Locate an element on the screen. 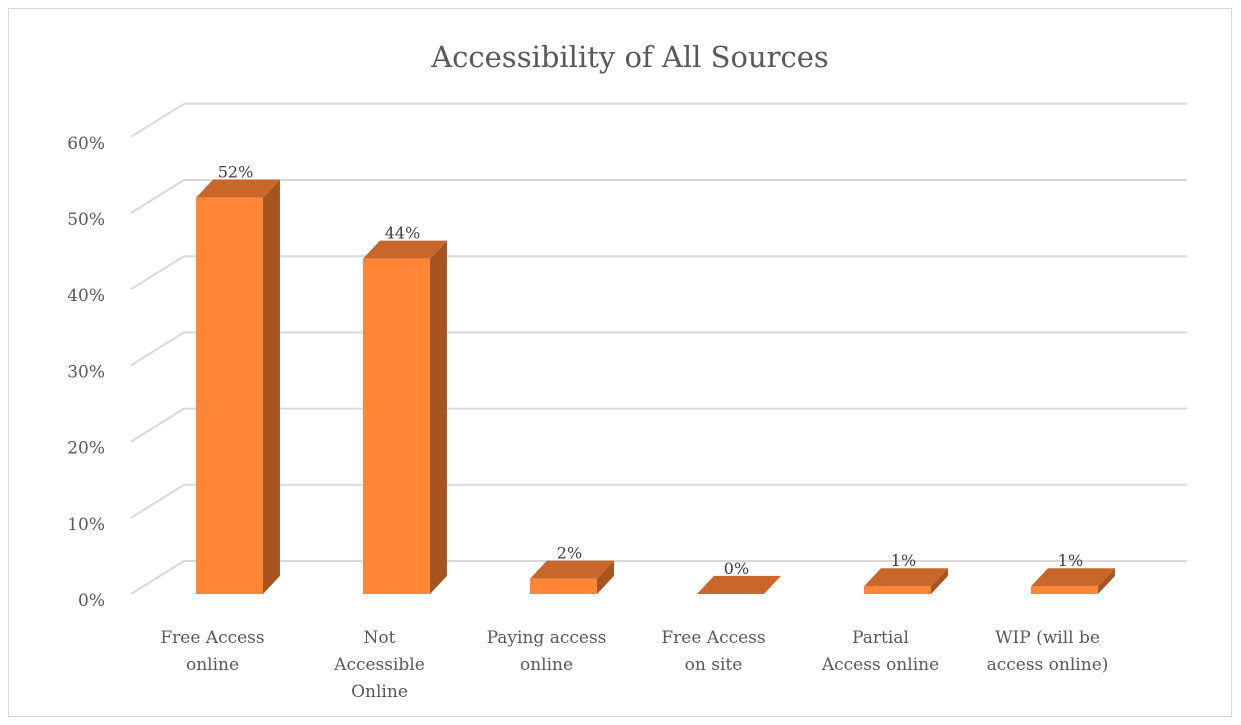 The width and height of the screenshot is (1241, 725). y-tick-label: 0% is located at coordinates (91, 601).